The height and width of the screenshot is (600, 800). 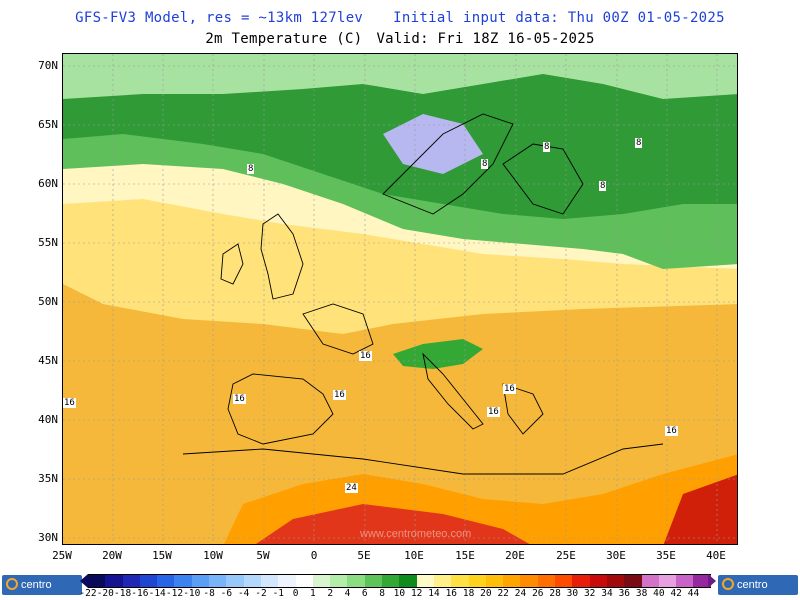 I want to click on colorbar-tick-label: -20, so click(x=105, y=593).